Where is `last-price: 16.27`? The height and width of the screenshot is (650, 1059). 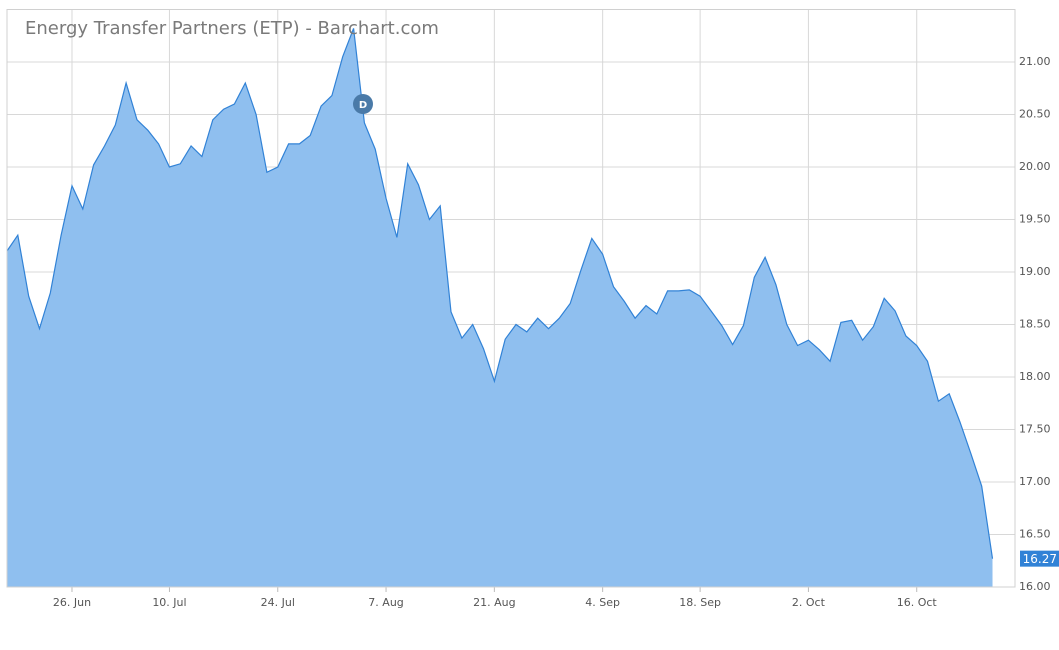
last-price: 16.27 is located at coordinates (1039, 558).